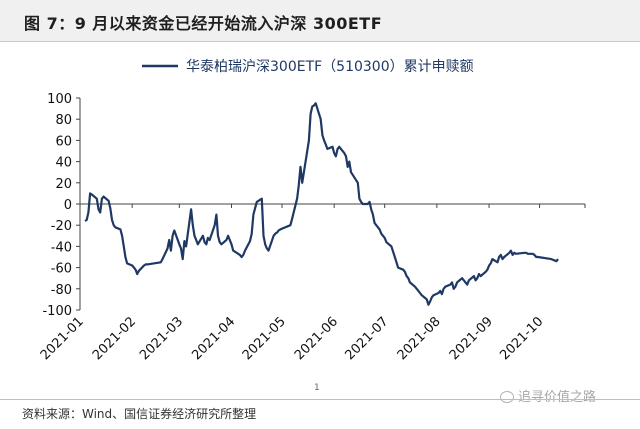  What do you see at coordinates (264, 338) in the screenshot?
I see `x-tick-label: 2021-05` at bounding box center [264, 338].